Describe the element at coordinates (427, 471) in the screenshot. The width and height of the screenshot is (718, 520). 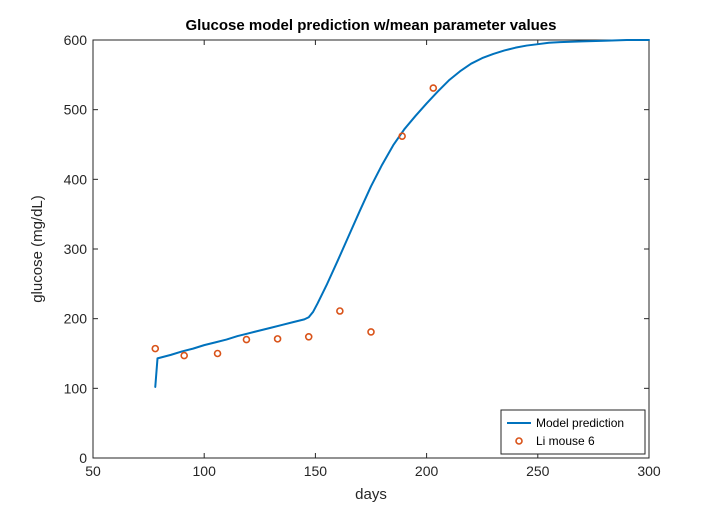
I see `x-tick-label: 200` at that location.